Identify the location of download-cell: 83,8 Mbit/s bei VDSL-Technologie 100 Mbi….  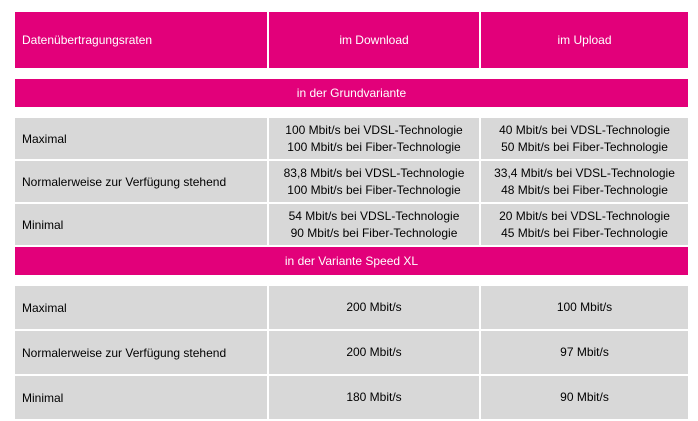
(374, 181).